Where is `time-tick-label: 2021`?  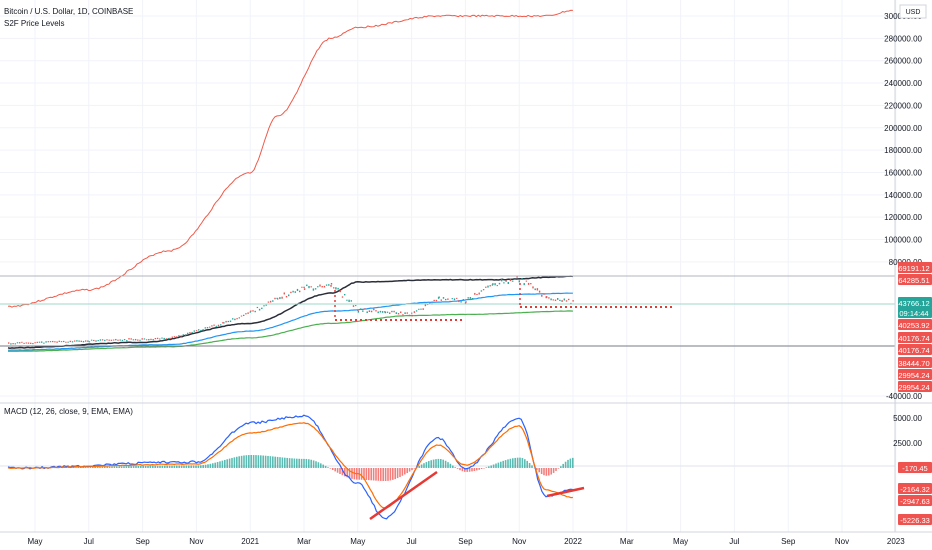
time-tick-label: 2021 is located at coordinates (250, 541).